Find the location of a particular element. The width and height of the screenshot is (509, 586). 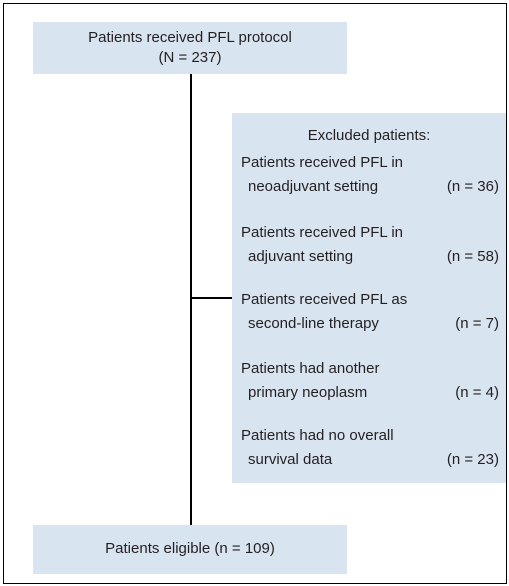

excluded-item-count: (n = 23) is located at coordinates (472, 459).